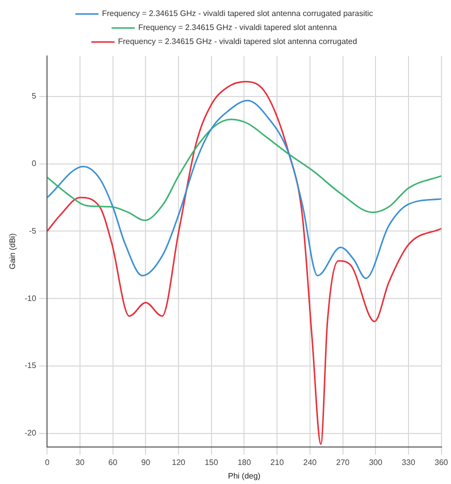  I want to click on y-tick-label: -10, so click(30, 298).